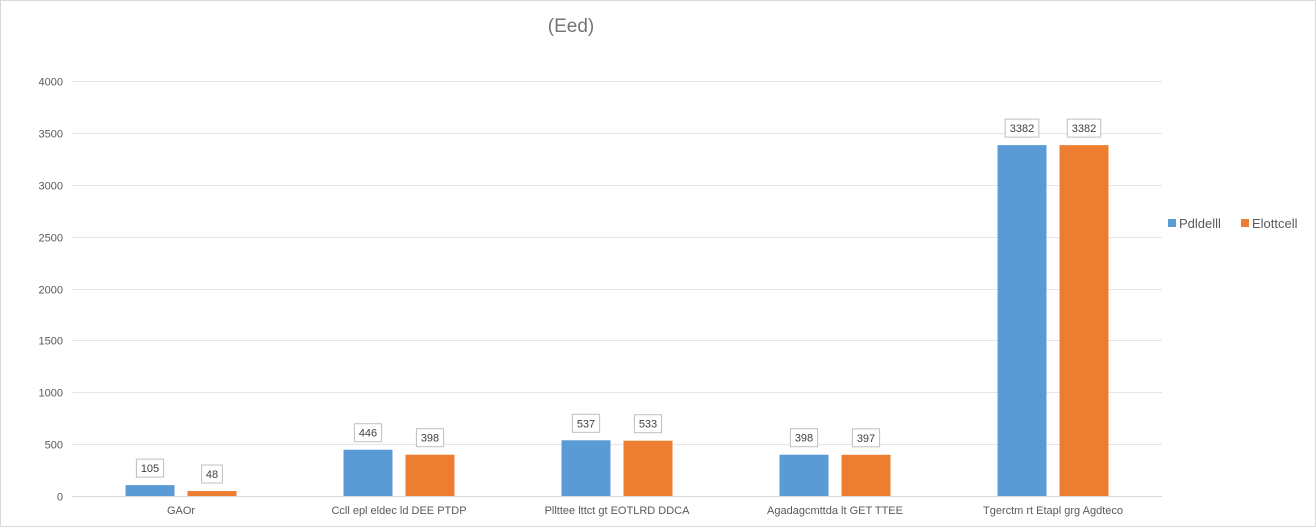  Describe the element at coordinates (181, 511) in the screenshot. I see `x-category-label: GAOr` at that location.